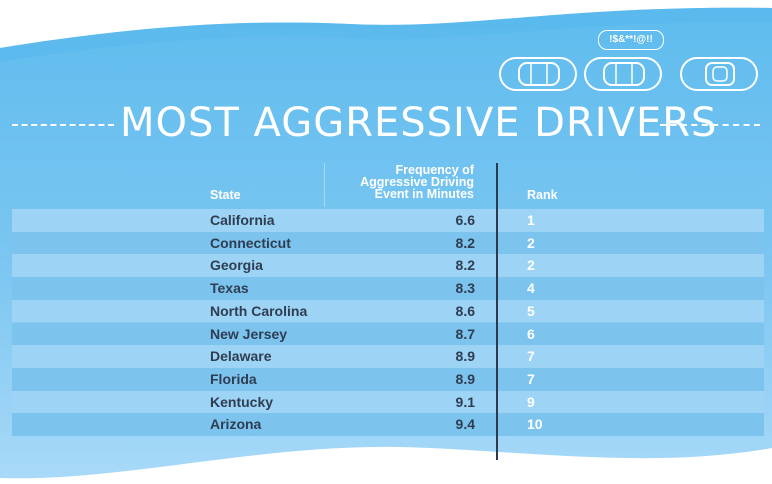 The image size is (772, 484). What do you see at coordinates (388, 311) in the screenshot?
I see `table-row: North Carolina 8.6 5` at bounding box center [388, 311].